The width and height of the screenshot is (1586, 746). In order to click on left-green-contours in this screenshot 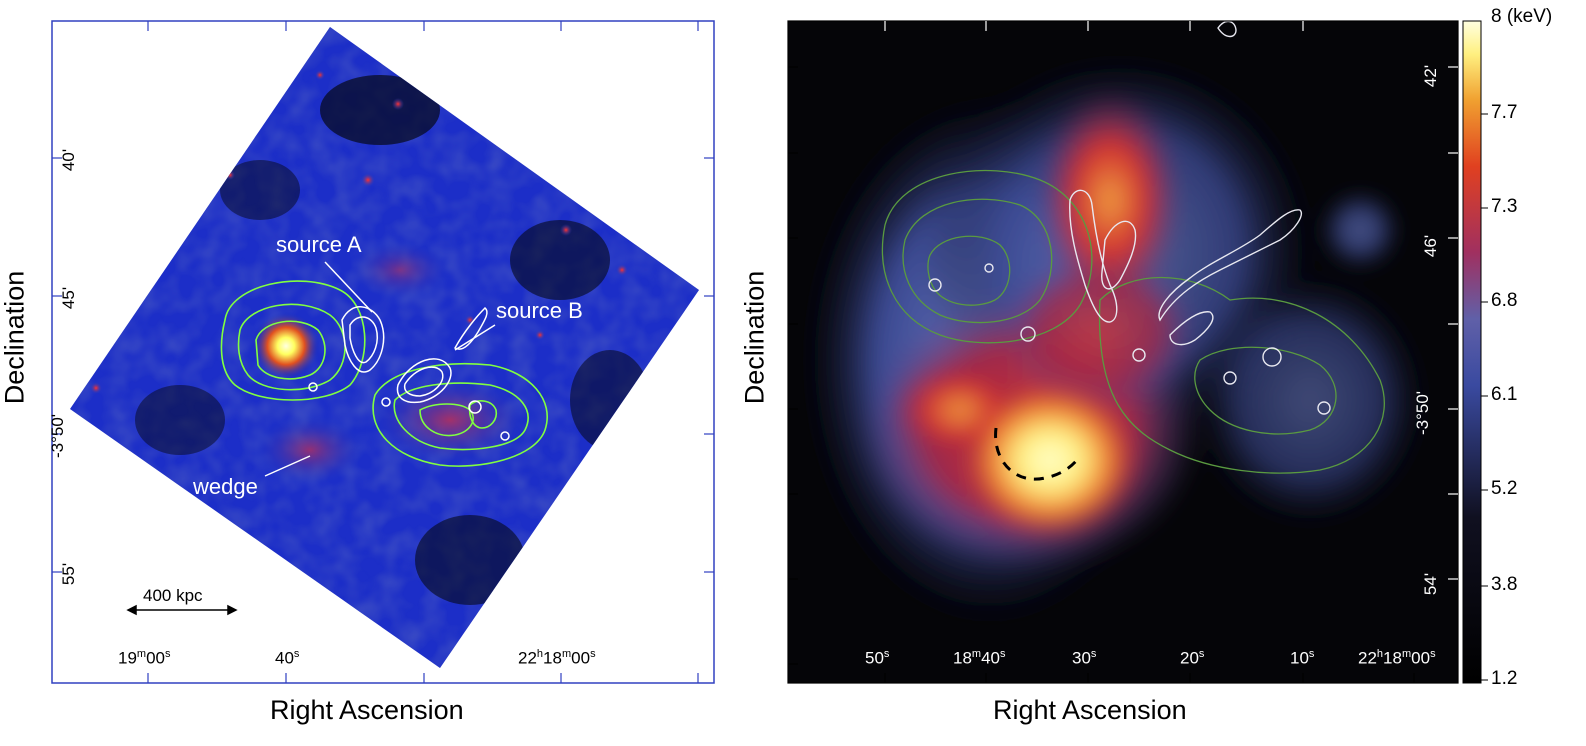, I will do `click(384, 373)`.